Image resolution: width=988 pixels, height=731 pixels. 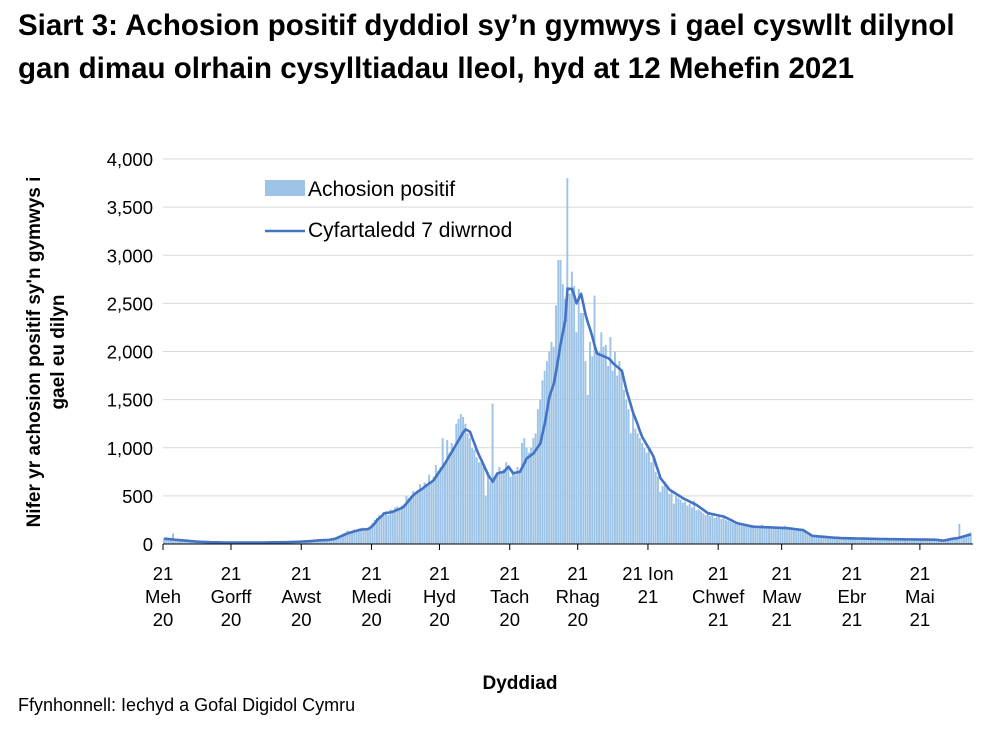 What do you see at coordinates (130, 400) in the screenshot?
I see `y-tick-label: 1,500` at bounding box center [130, 400].